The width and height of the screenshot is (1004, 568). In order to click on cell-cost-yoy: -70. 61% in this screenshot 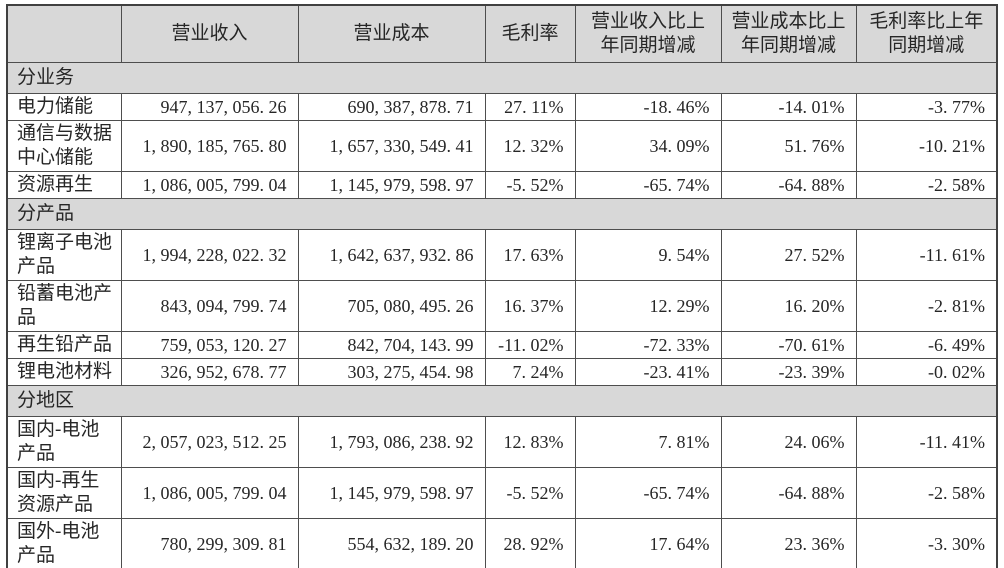, I will do `click(788, 345)`.